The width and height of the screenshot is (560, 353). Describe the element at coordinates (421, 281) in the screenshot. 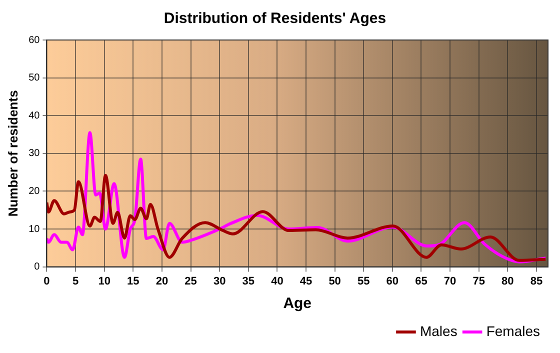

I see `x-tick-label: 65` at that location.